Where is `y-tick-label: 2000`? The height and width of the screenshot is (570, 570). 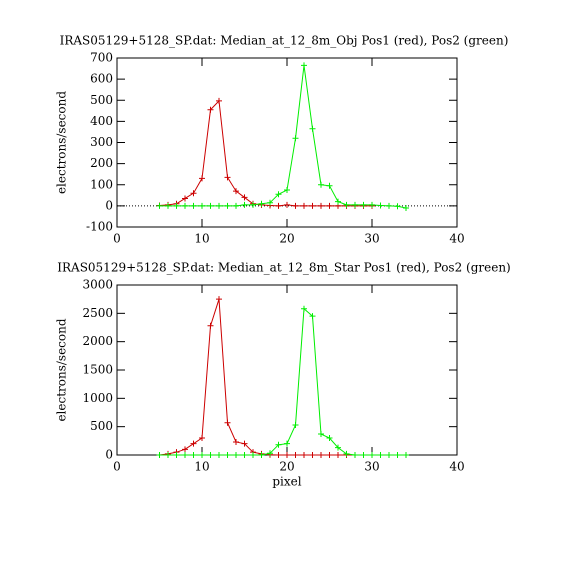
y-tick-label: 2000 is located at coordinates (97, 341).